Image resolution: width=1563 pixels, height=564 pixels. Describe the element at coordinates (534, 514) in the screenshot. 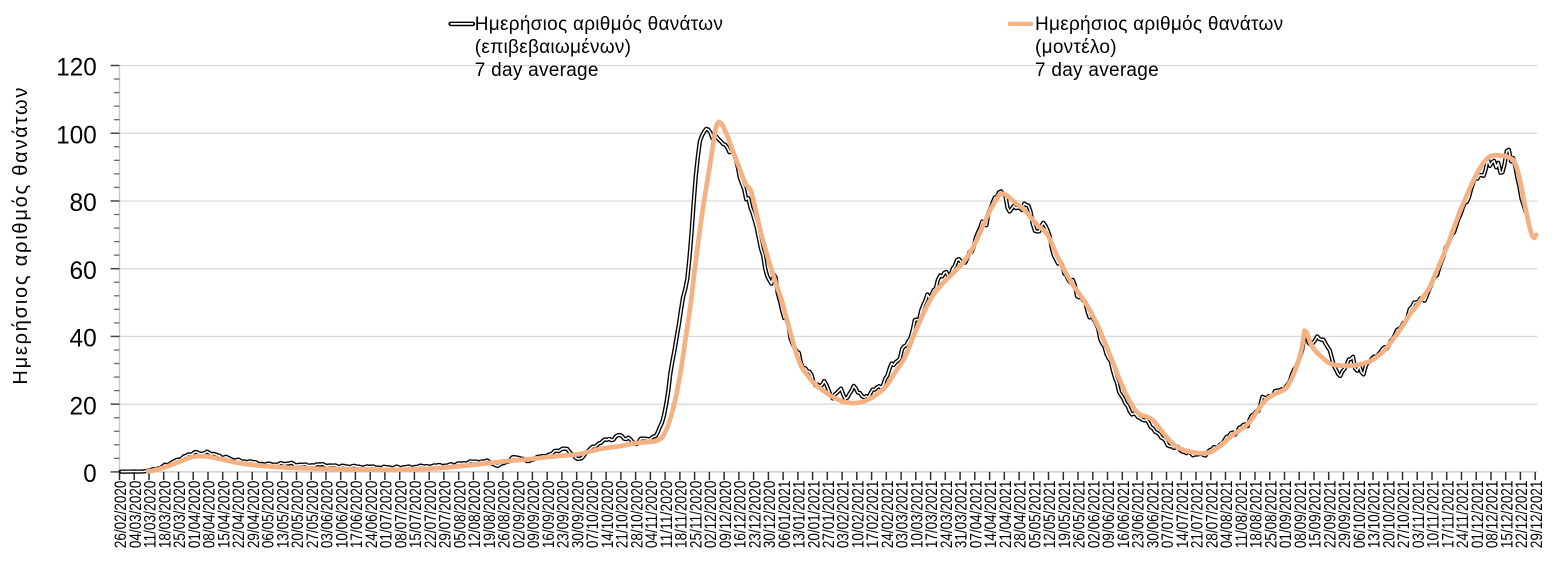

I see `svg-text: 09/09/2020` at that location.